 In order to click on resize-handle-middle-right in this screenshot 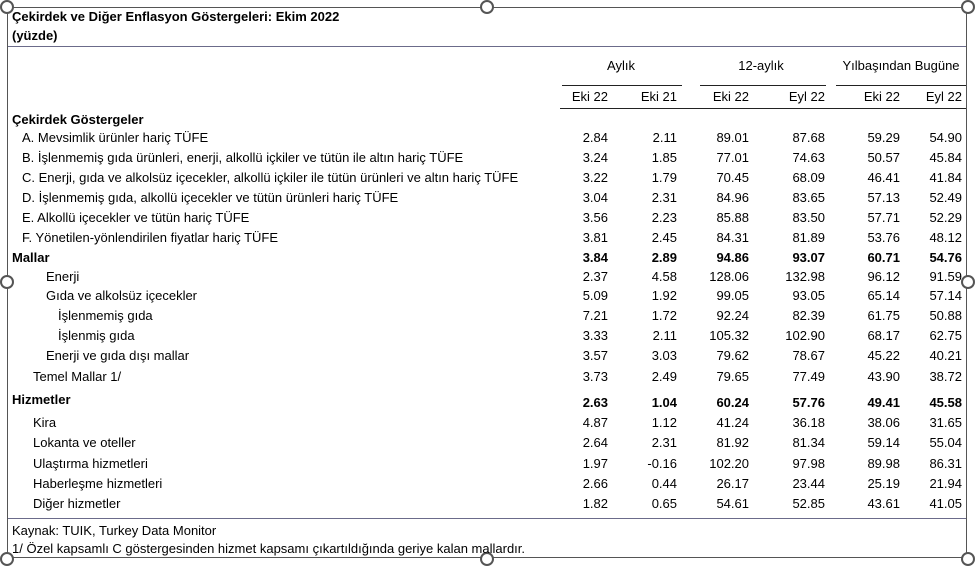, I will do `click(968, 282)`.